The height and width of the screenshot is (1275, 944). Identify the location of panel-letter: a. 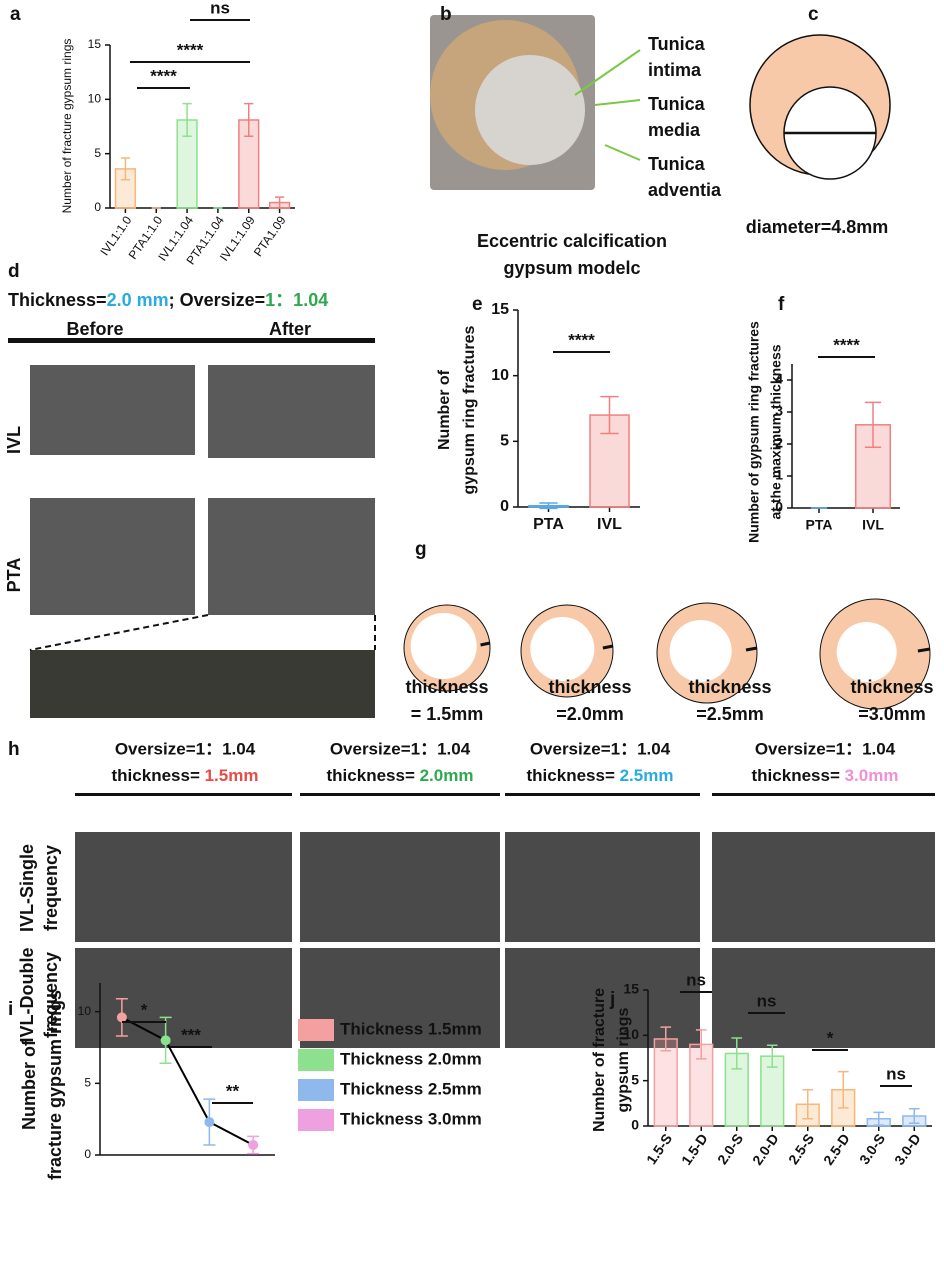
(15, 14).